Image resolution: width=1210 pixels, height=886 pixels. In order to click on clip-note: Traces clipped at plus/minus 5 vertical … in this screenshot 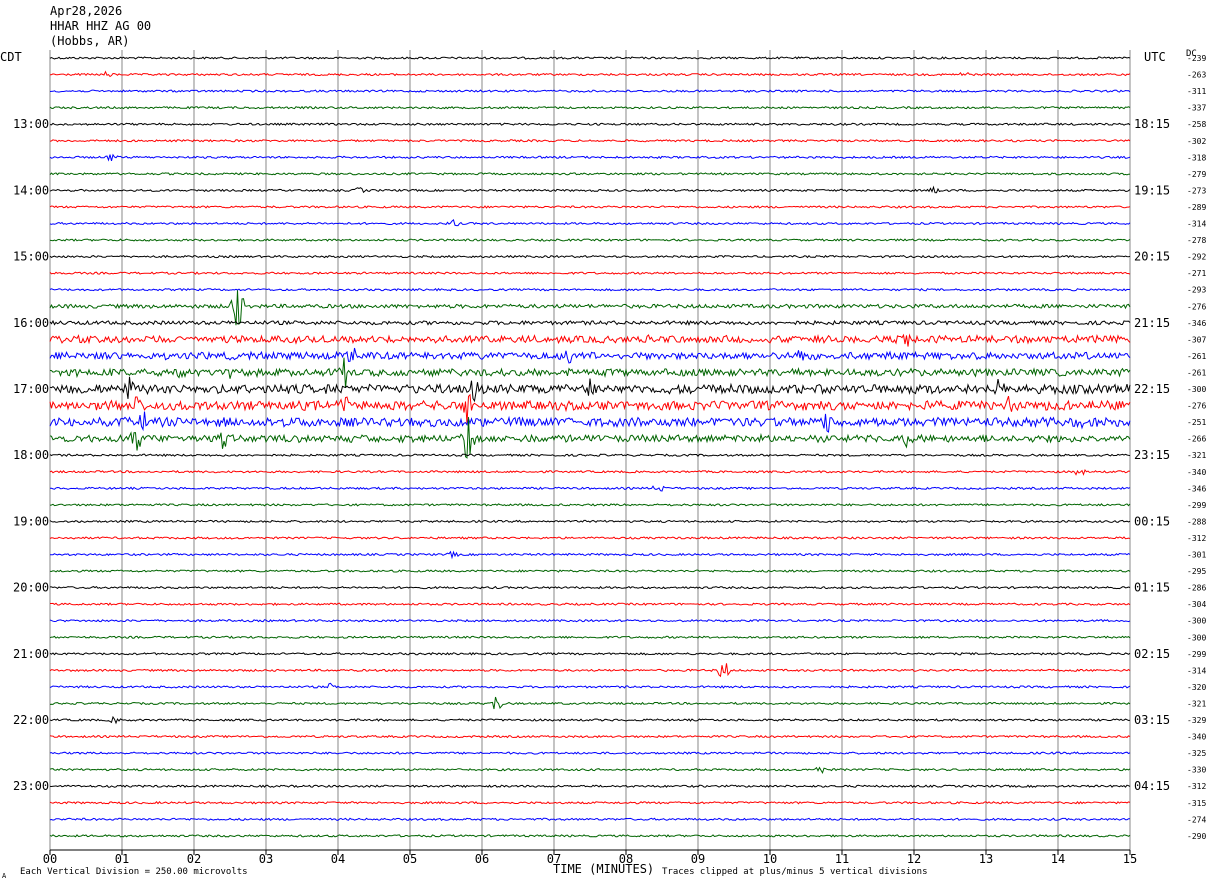, I will do `click(795, 872)`.